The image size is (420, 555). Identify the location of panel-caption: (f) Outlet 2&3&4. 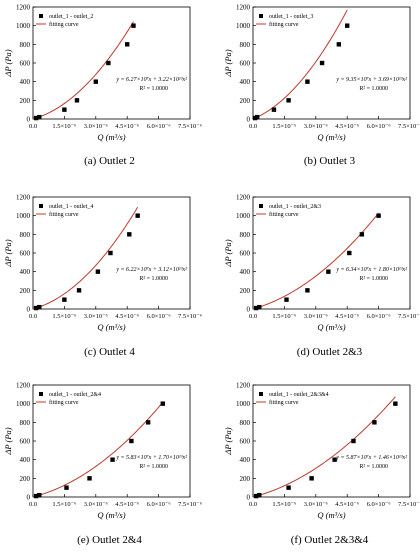
(330, 540).